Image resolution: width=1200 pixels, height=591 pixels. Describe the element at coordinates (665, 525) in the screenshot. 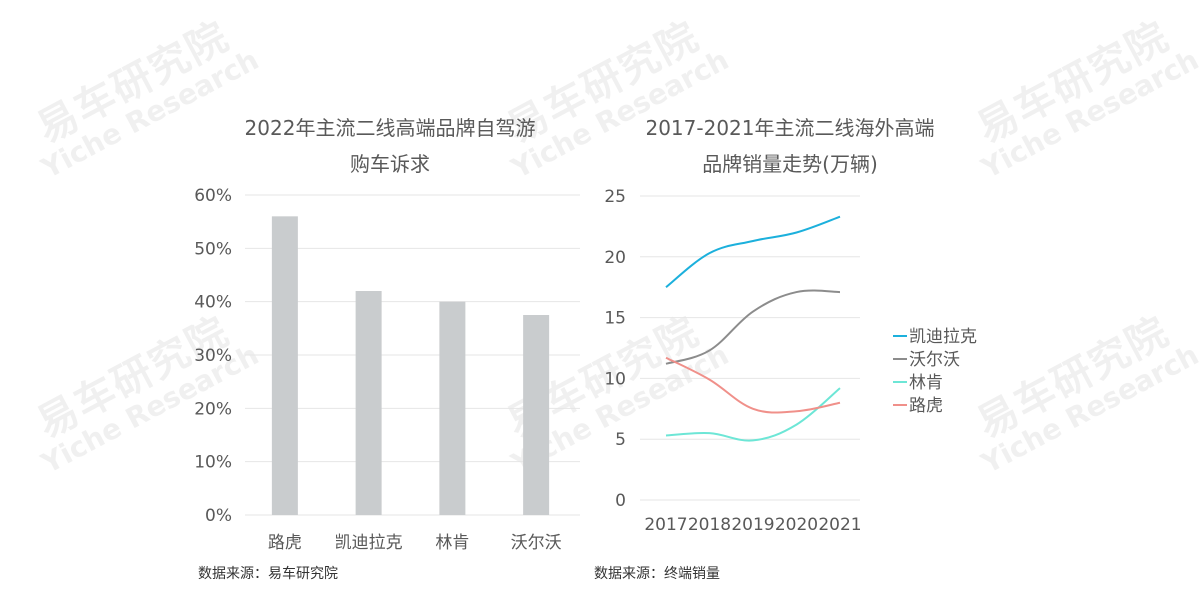

I see `x-tick-label: 2017` at that location.